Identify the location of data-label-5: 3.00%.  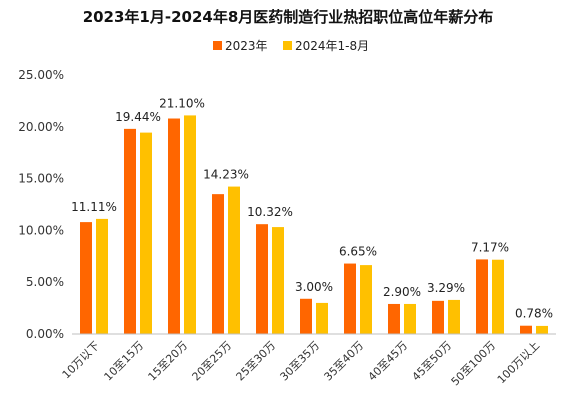
(314, 287).